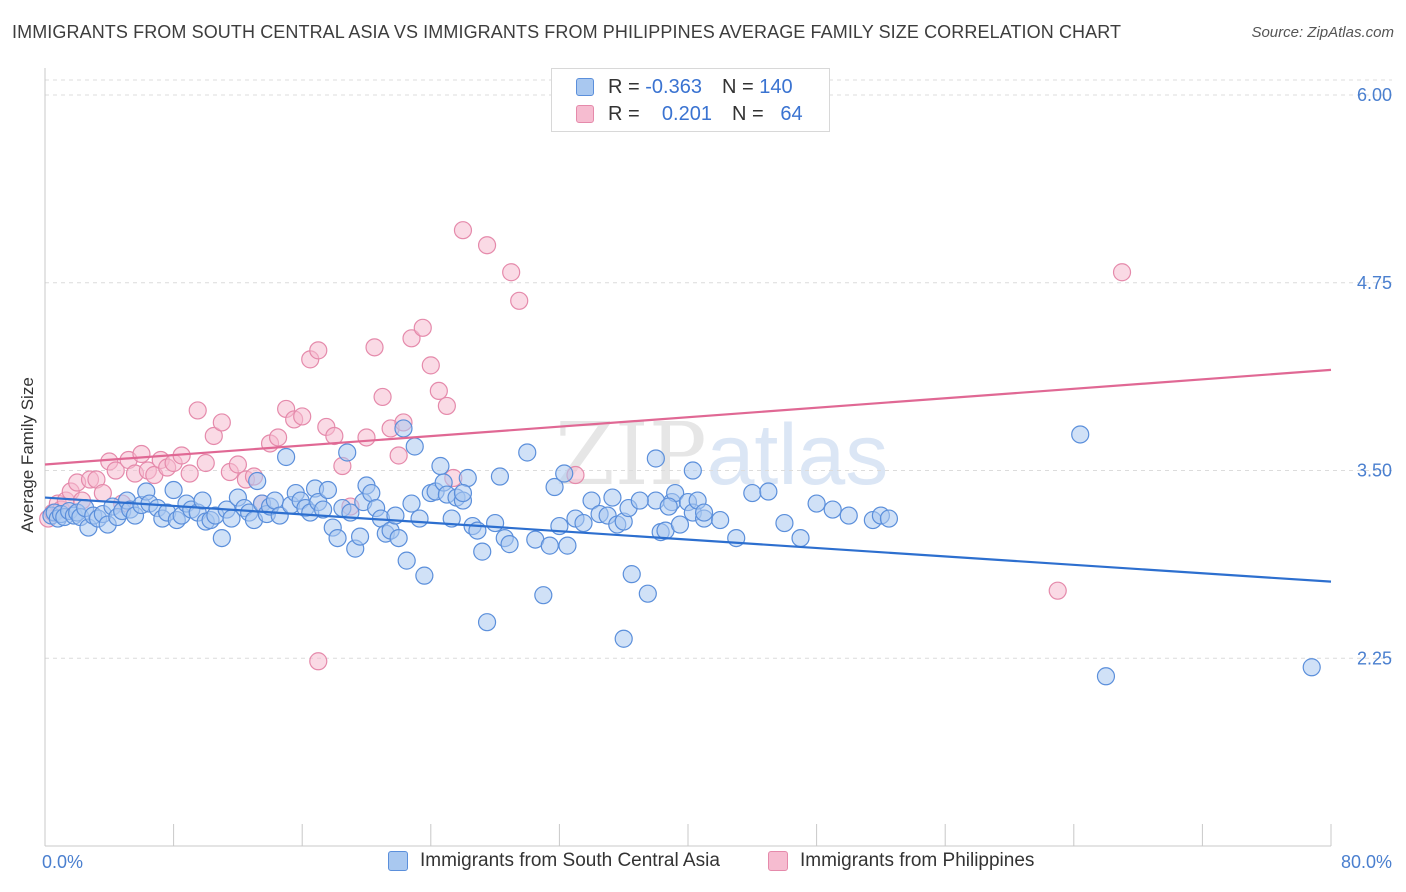  What do you see at coordinates (1374, 471) in the screenshot?
I see `y-tick-label: 3.50` at bounding box center [1374, 471].